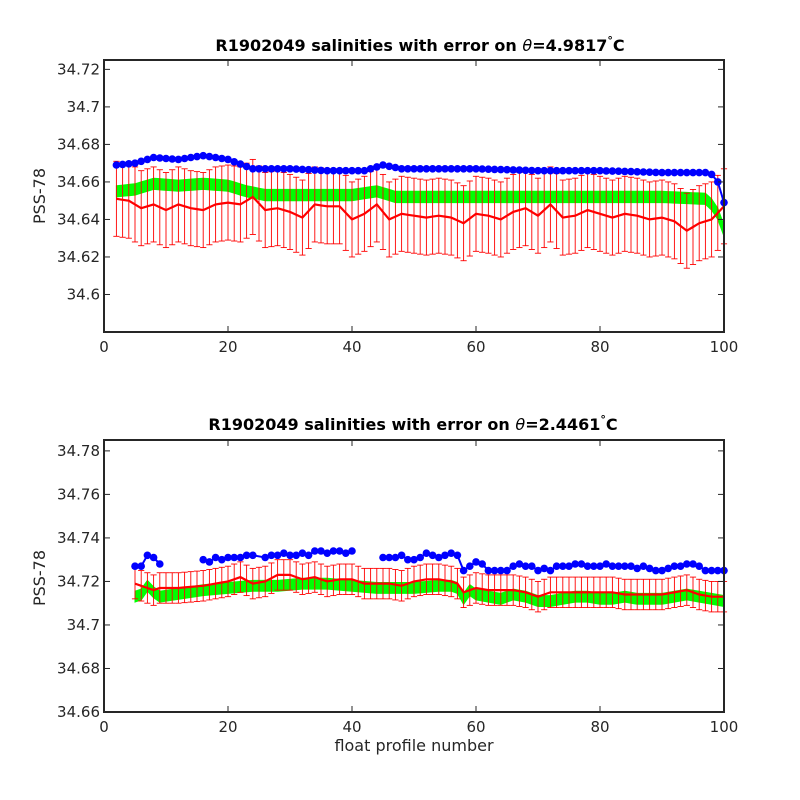 The image size is (800, 800). I want to click on top-ytick-label: 34.7, so click(83, 107).